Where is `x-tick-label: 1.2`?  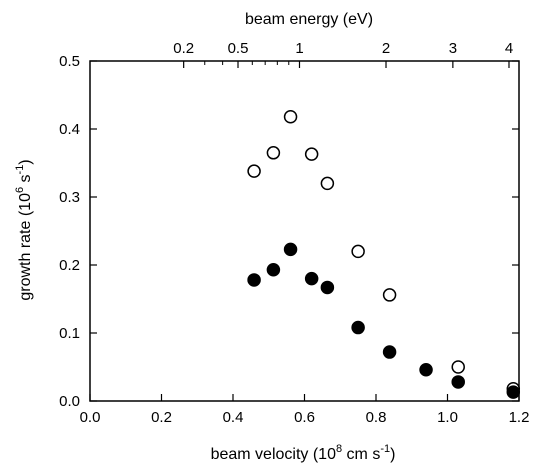
x-tick-label: 1.2 is located at coordinates (519, 417).